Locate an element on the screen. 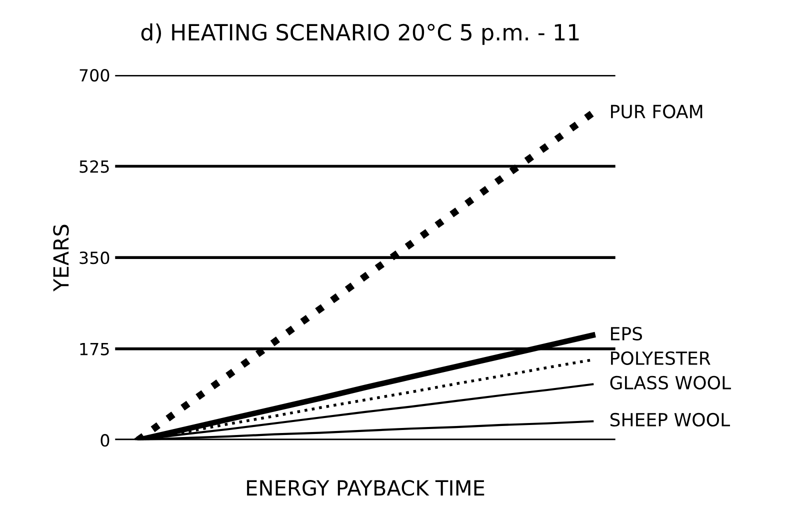 This screenshot has height=507, width=794. x-axis-title: ENERGY PAYBACK TIME is located at coordinates (365, 488).